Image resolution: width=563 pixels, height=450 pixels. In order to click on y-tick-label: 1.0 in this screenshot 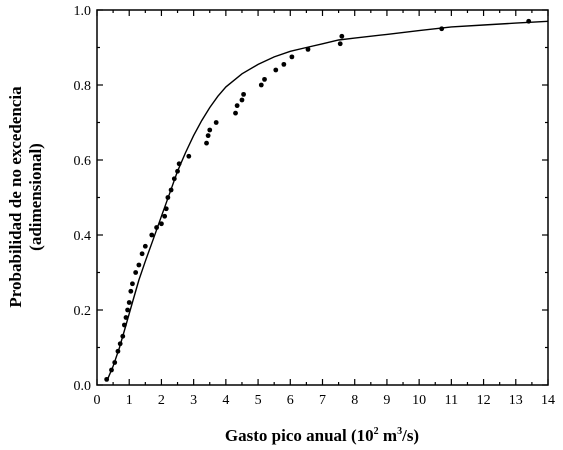, I will do `click(83, 11)`.